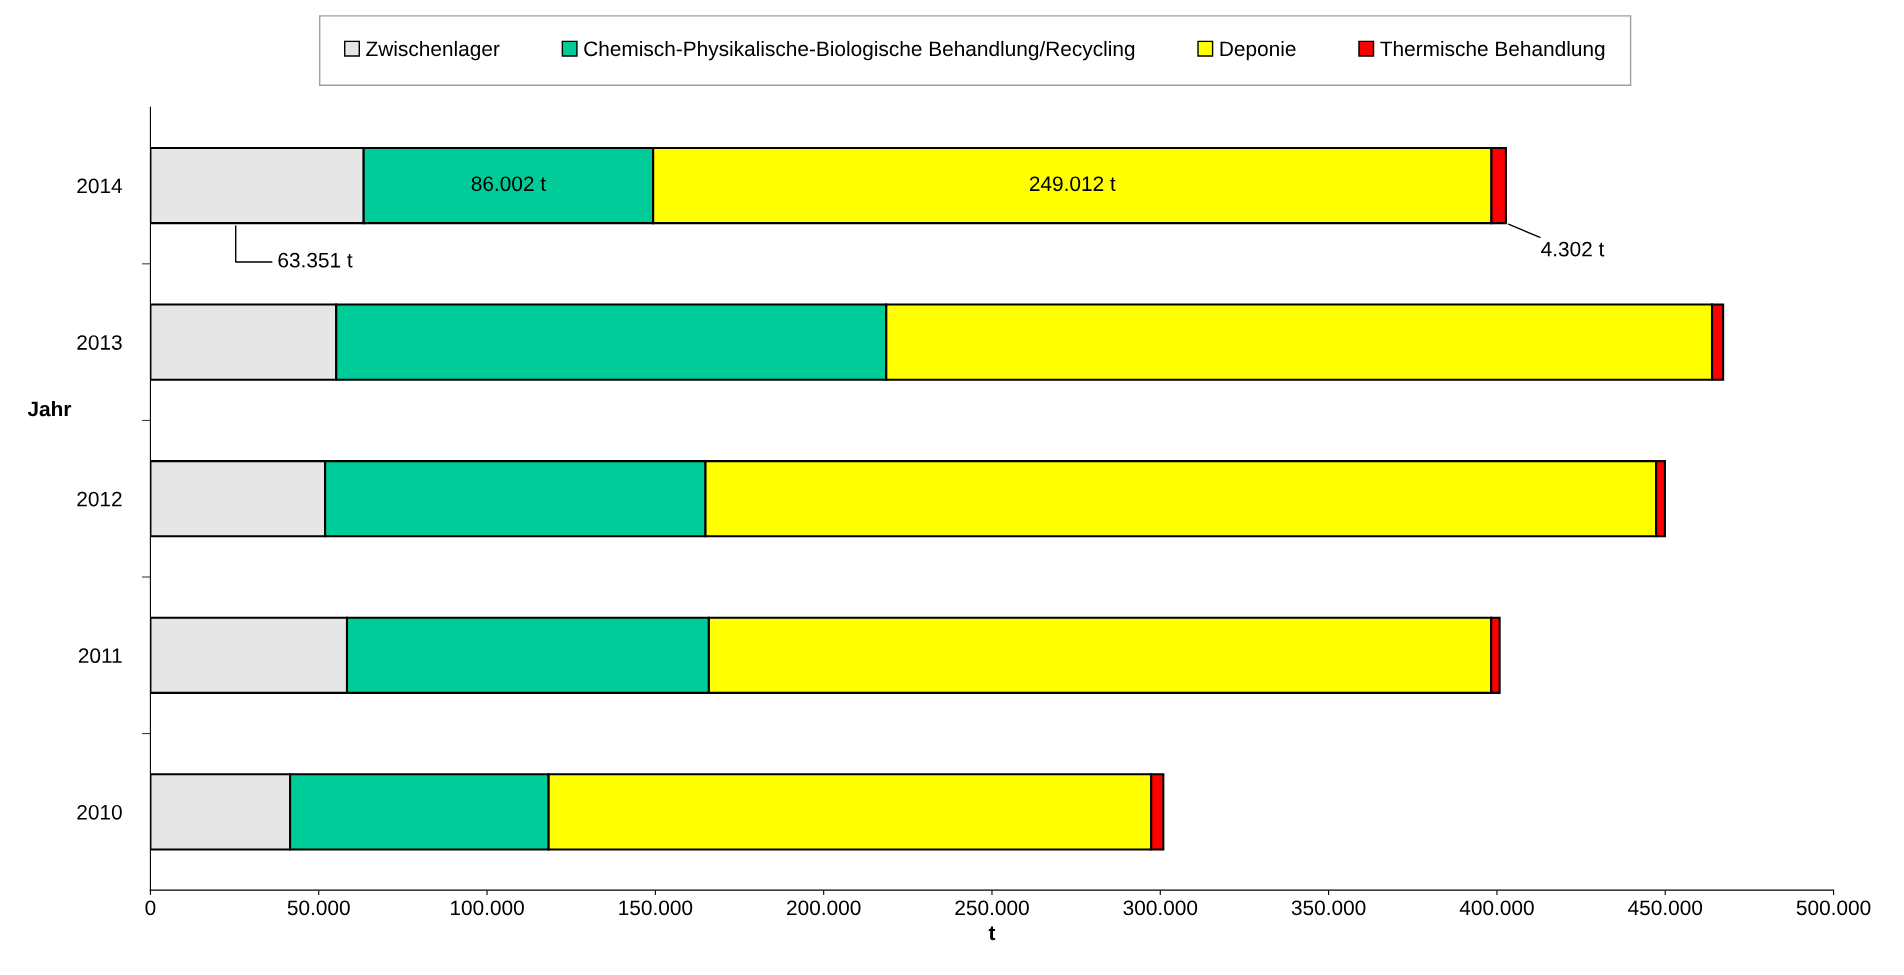  What do you see at coordinates (1833, 908) in the screenshot?
I see `x-tick-label: 500.000` at bounding box center [1833, 908].